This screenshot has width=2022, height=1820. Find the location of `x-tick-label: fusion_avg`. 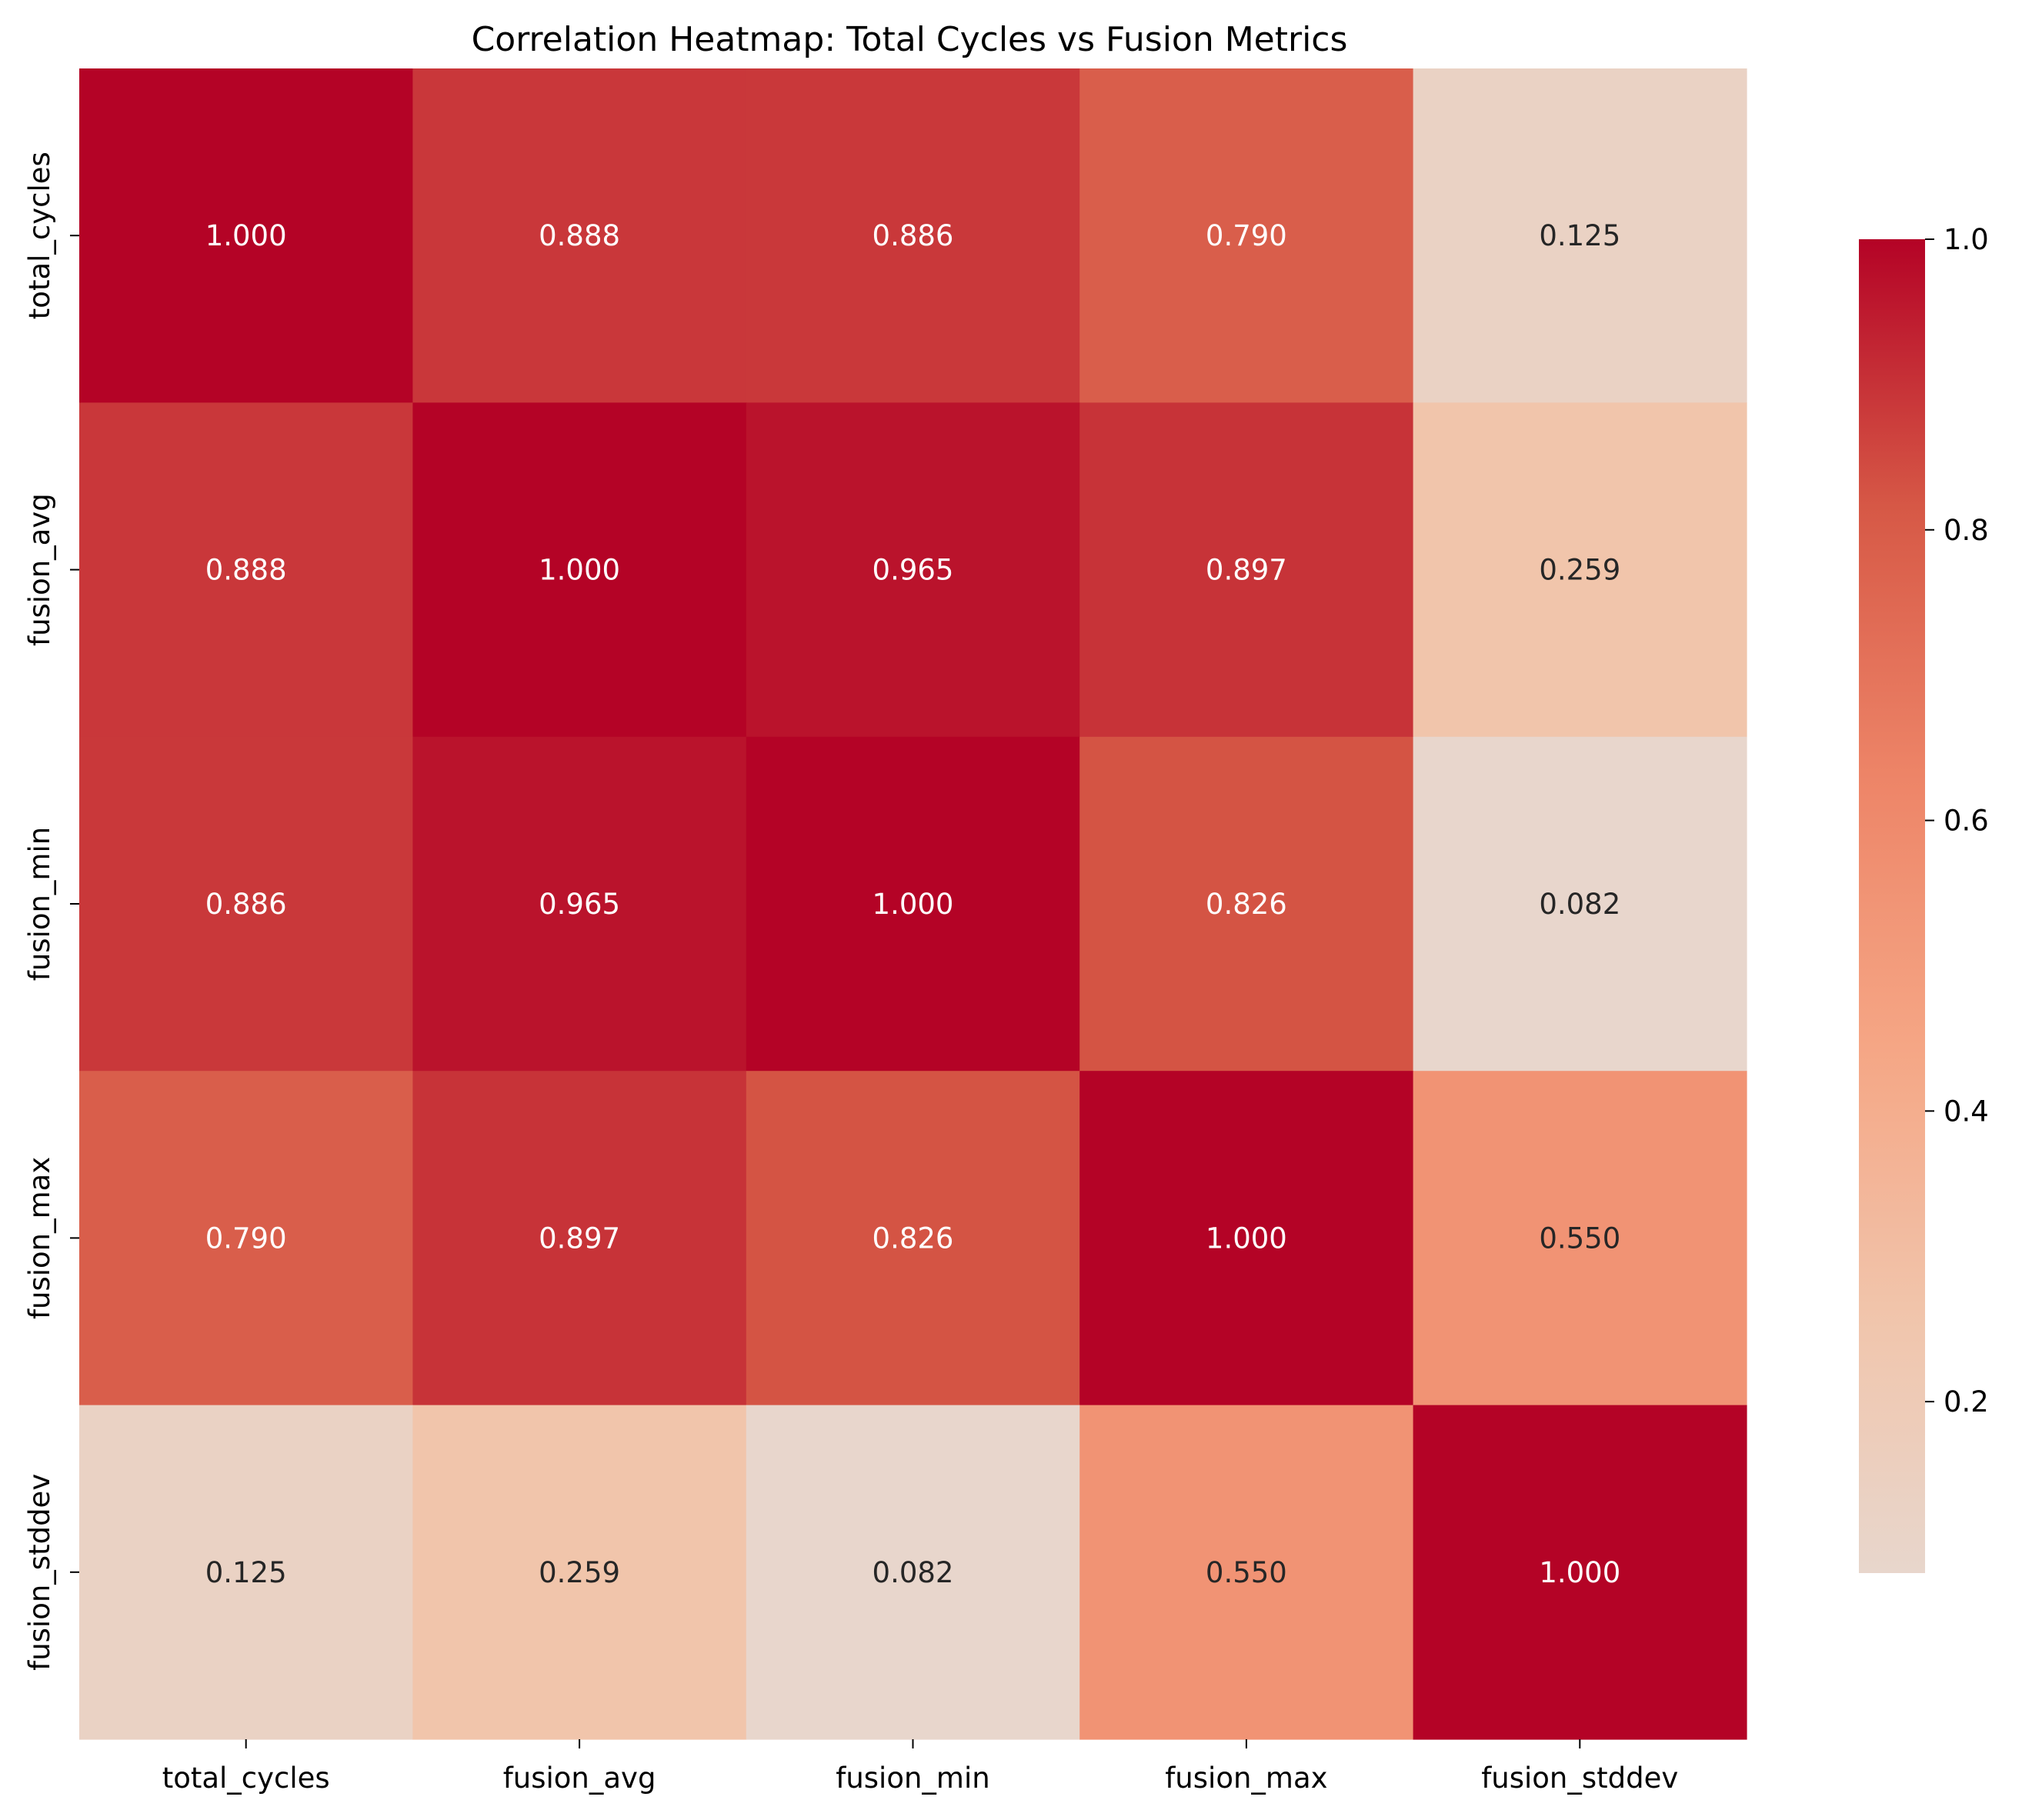

x-tick-label: fusion_avg is located at coordinates (579, 1779).